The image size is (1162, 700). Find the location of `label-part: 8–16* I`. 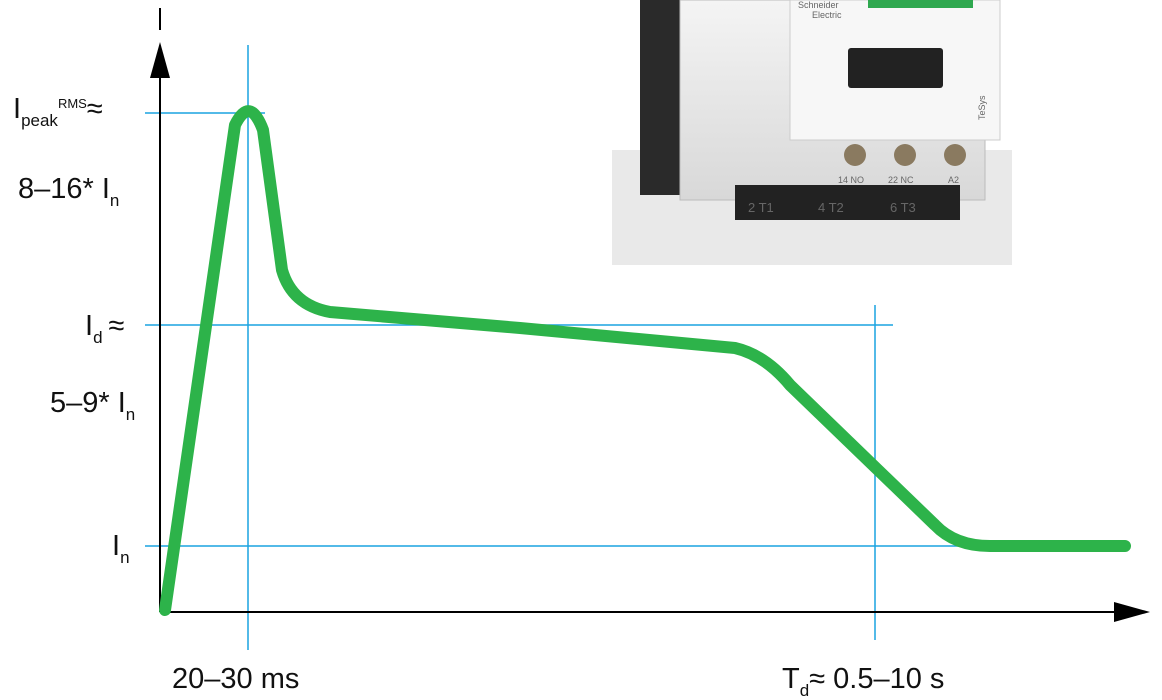

label-part: 8–16* I is located at coordinates (64, 189).